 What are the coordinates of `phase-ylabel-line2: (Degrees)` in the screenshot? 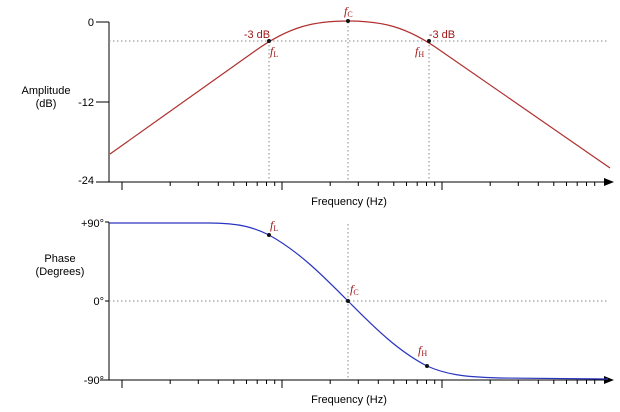 It's located at (60, 272).